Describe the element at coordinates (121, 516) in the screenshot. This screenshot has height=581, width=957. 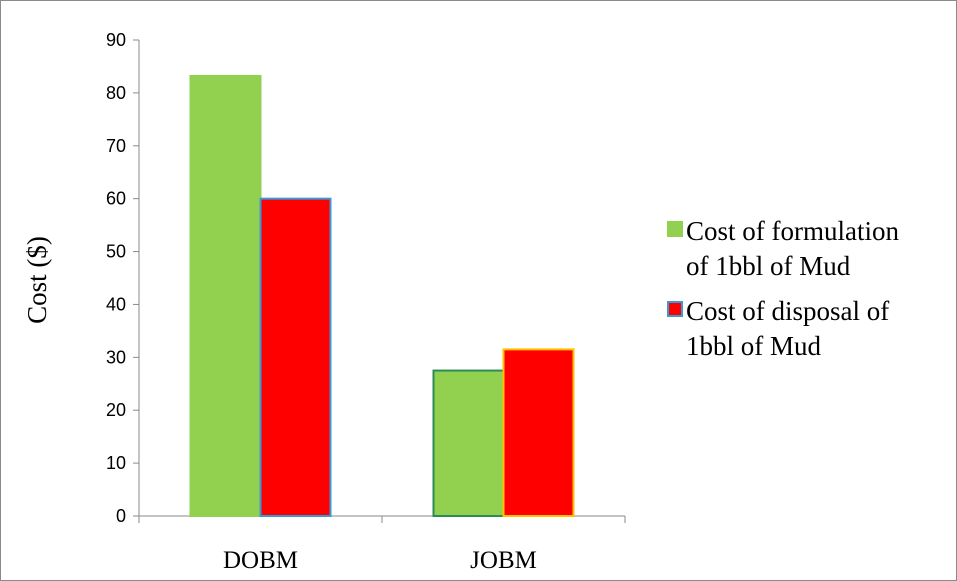
I see `y-tick-label: 0` at that location.